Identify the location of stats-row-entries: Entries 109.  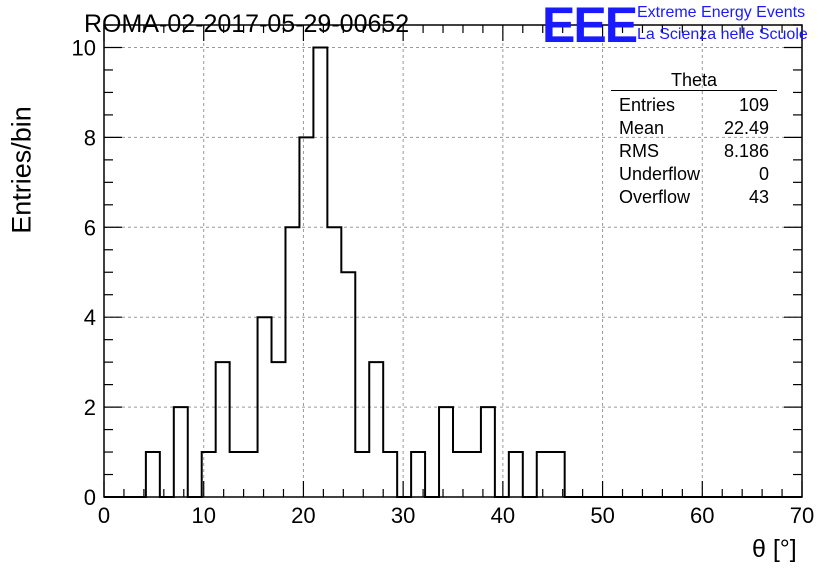
(694, 105).